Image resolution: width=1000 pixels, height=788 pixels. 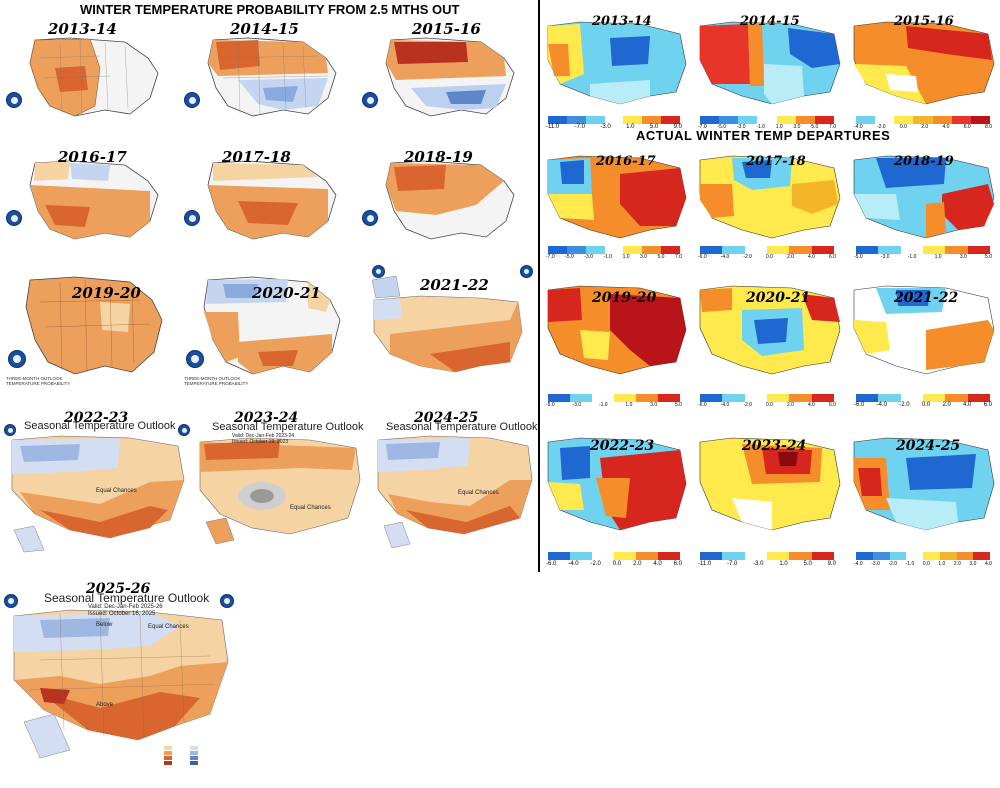 I want to click on outlook-year-label: 2013-14, so click(x=82, y=29).